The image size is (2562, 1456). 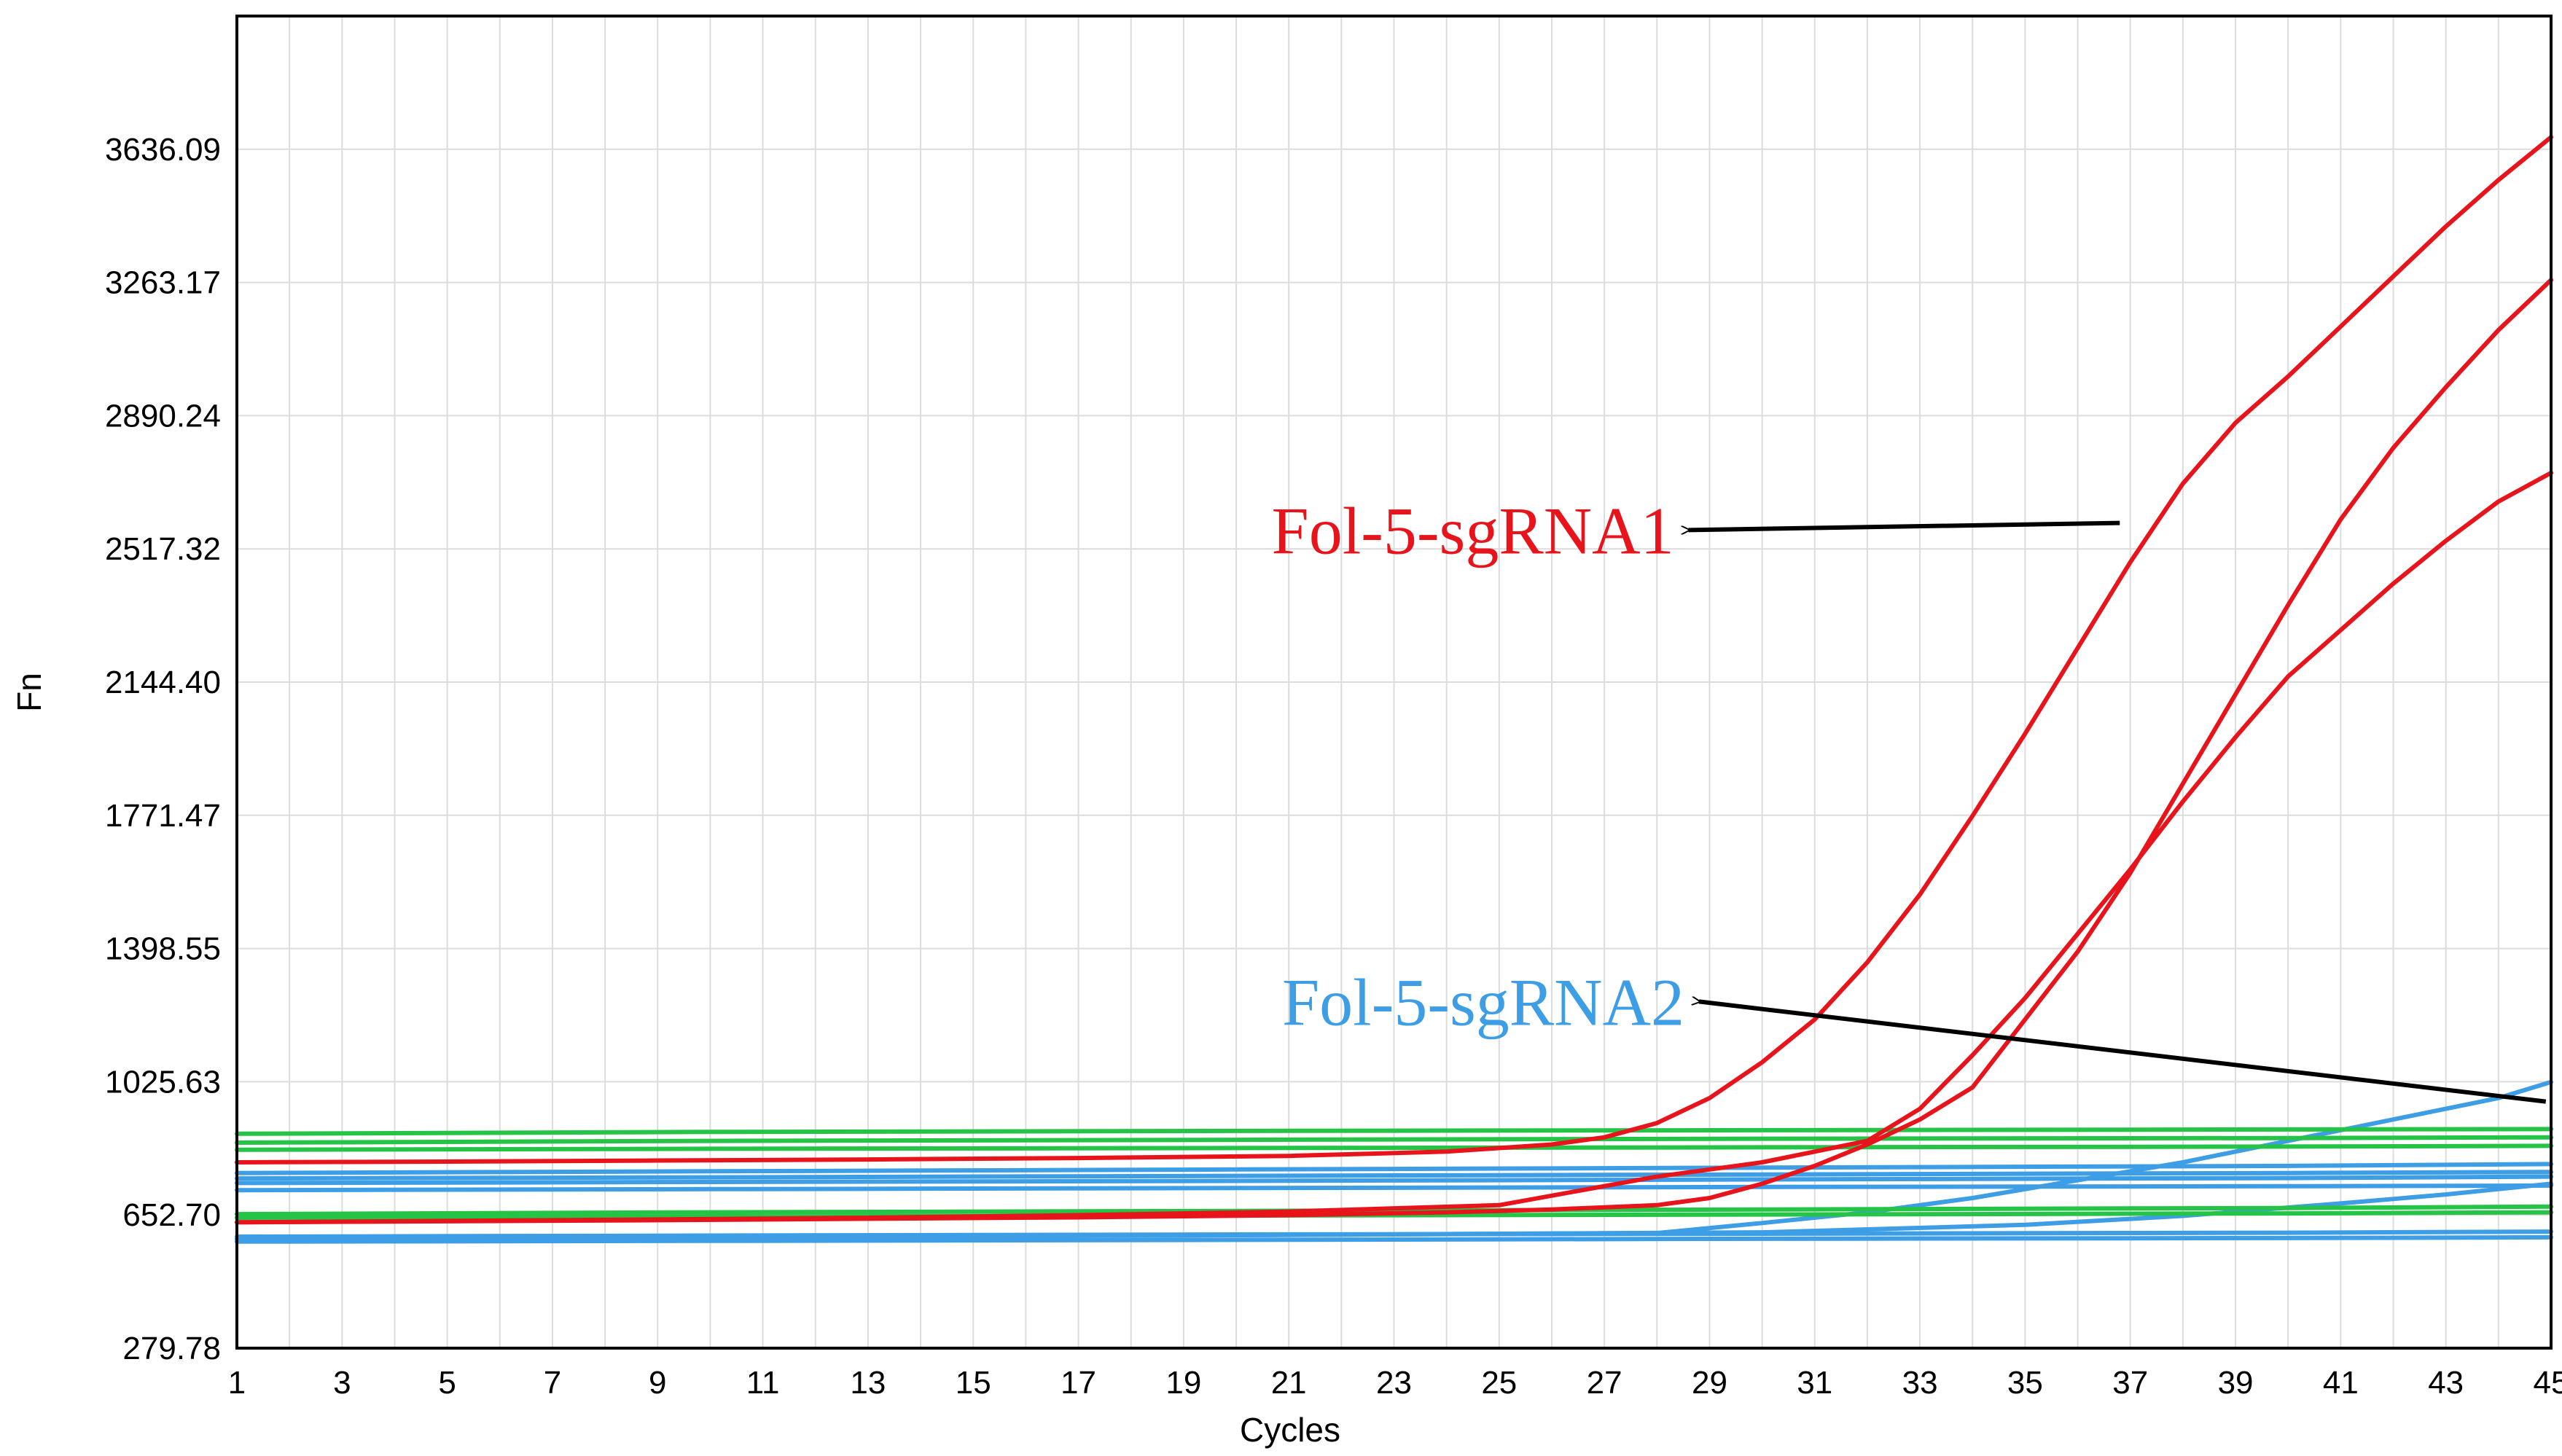 What do you see at coordinates (163, 949) in the screenshot?
I see `y-tick-label: 1398.55` at bounding box center [163, 949].